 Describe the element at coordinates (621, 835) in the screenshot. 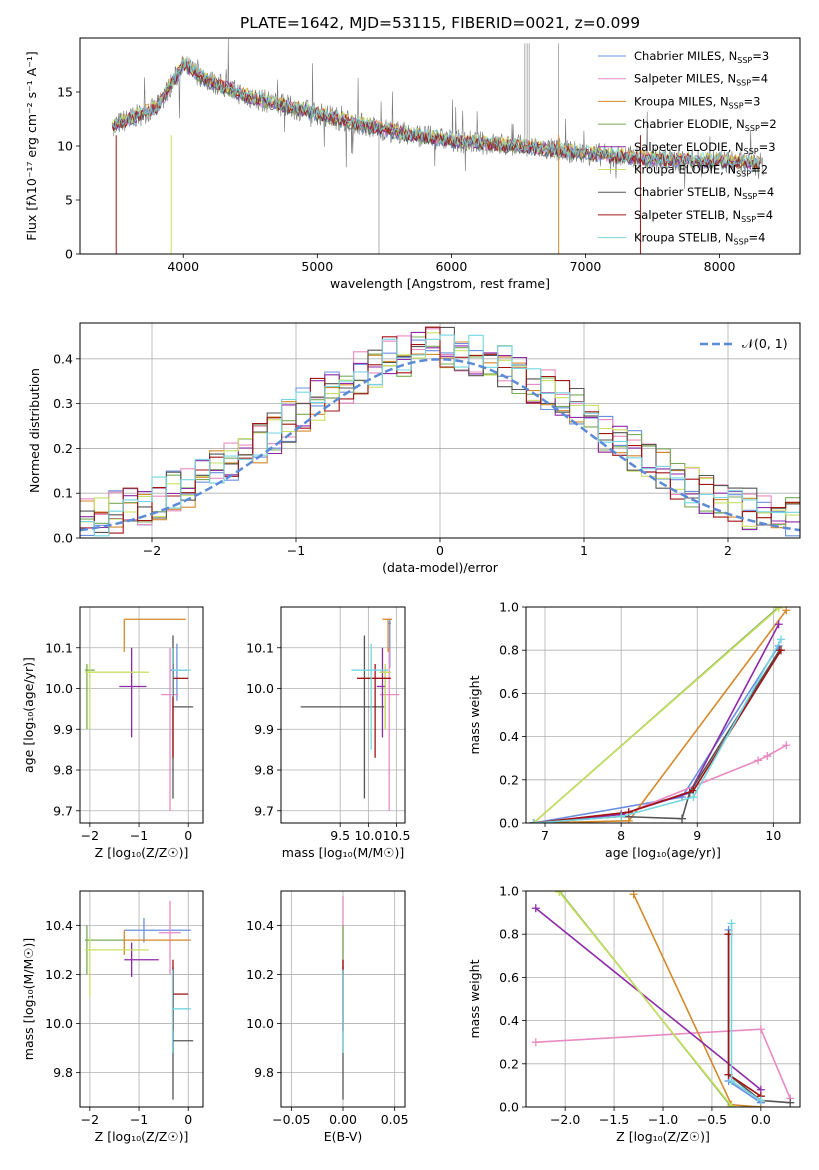

I see `x-tick-label: 8` at that location.